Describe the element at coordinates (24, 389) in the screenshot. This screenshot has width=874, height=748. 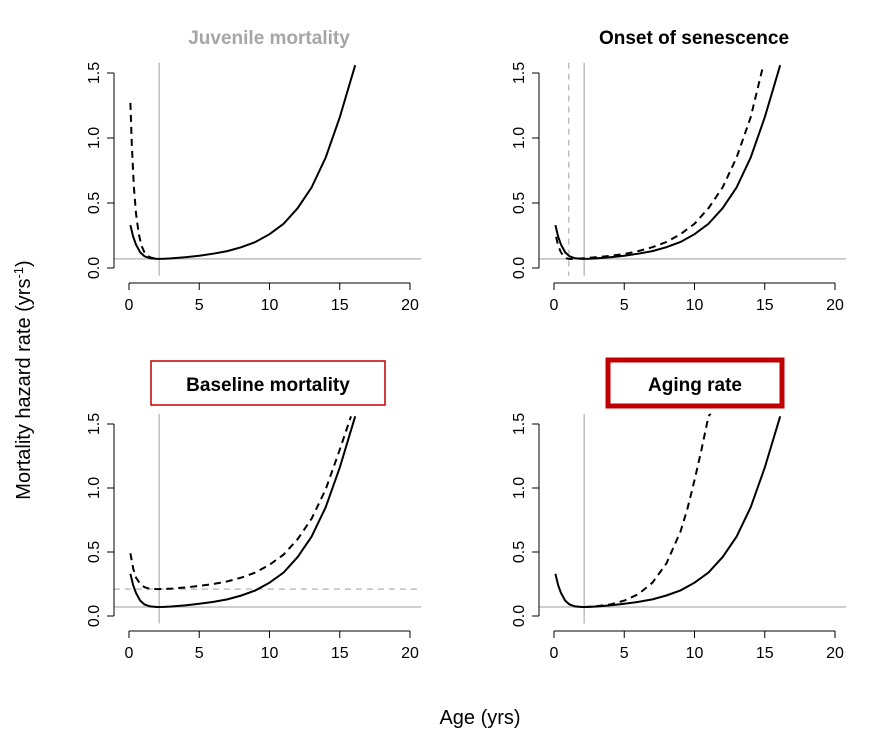
I see `y-axis-title-main: Mortality hazard rate (yrs` at that location.